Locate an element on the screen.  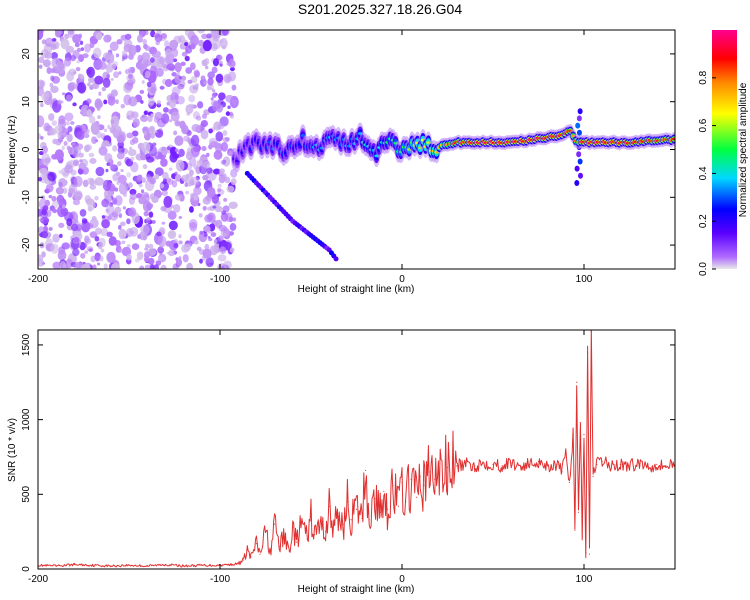
colorbar-label: Normalized spectral amplitude is located at coordinates (743, 149).